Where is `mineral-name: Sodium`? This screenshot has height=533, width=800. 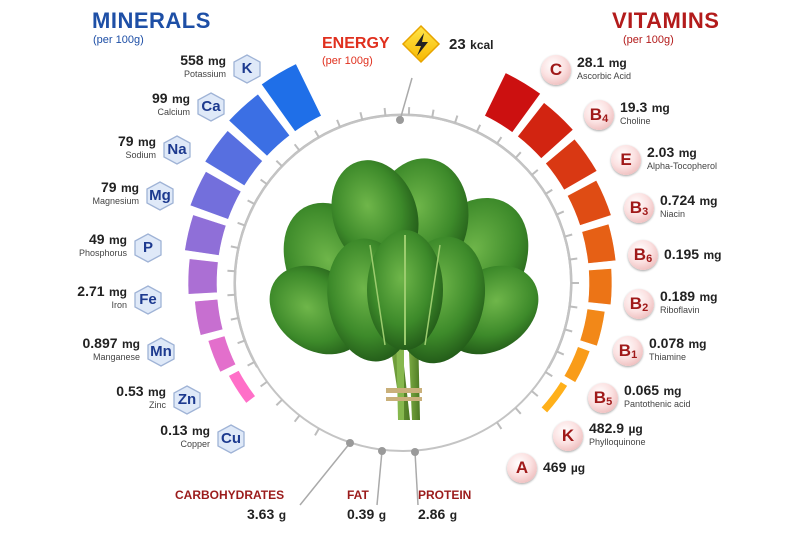
mineral-name: Sodium is located at coordinates (140, 155).